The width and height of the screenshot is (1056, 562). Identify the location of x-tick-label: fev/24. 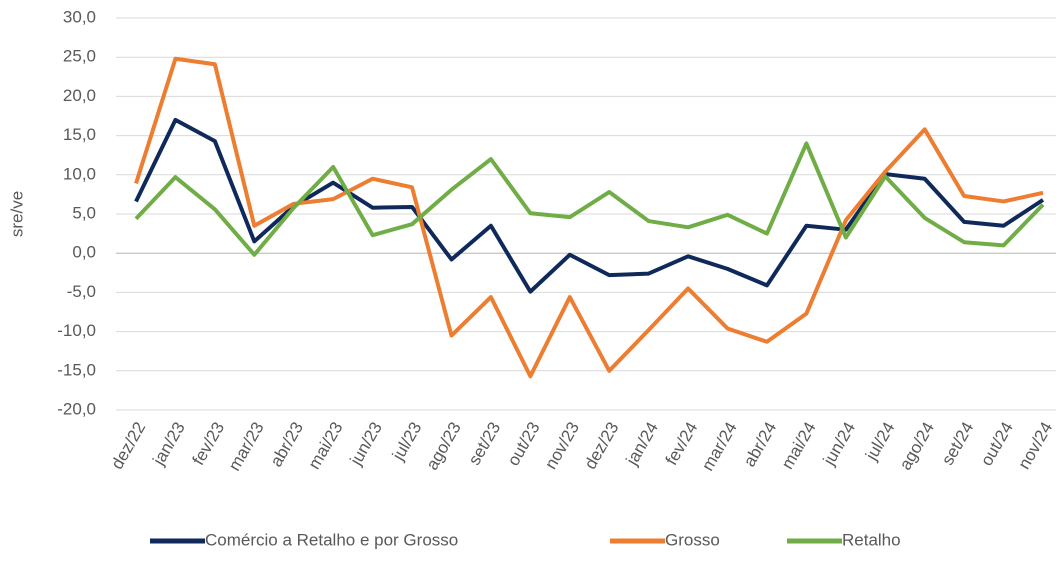
(682, 444).